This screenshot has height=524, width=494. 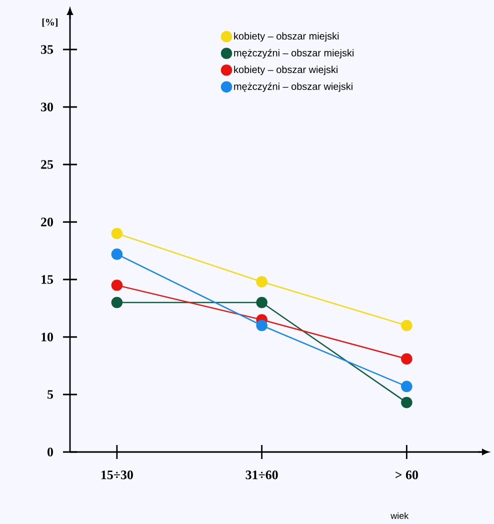 I want to click on y-tick-label: 5, so click(x=51, y=394).